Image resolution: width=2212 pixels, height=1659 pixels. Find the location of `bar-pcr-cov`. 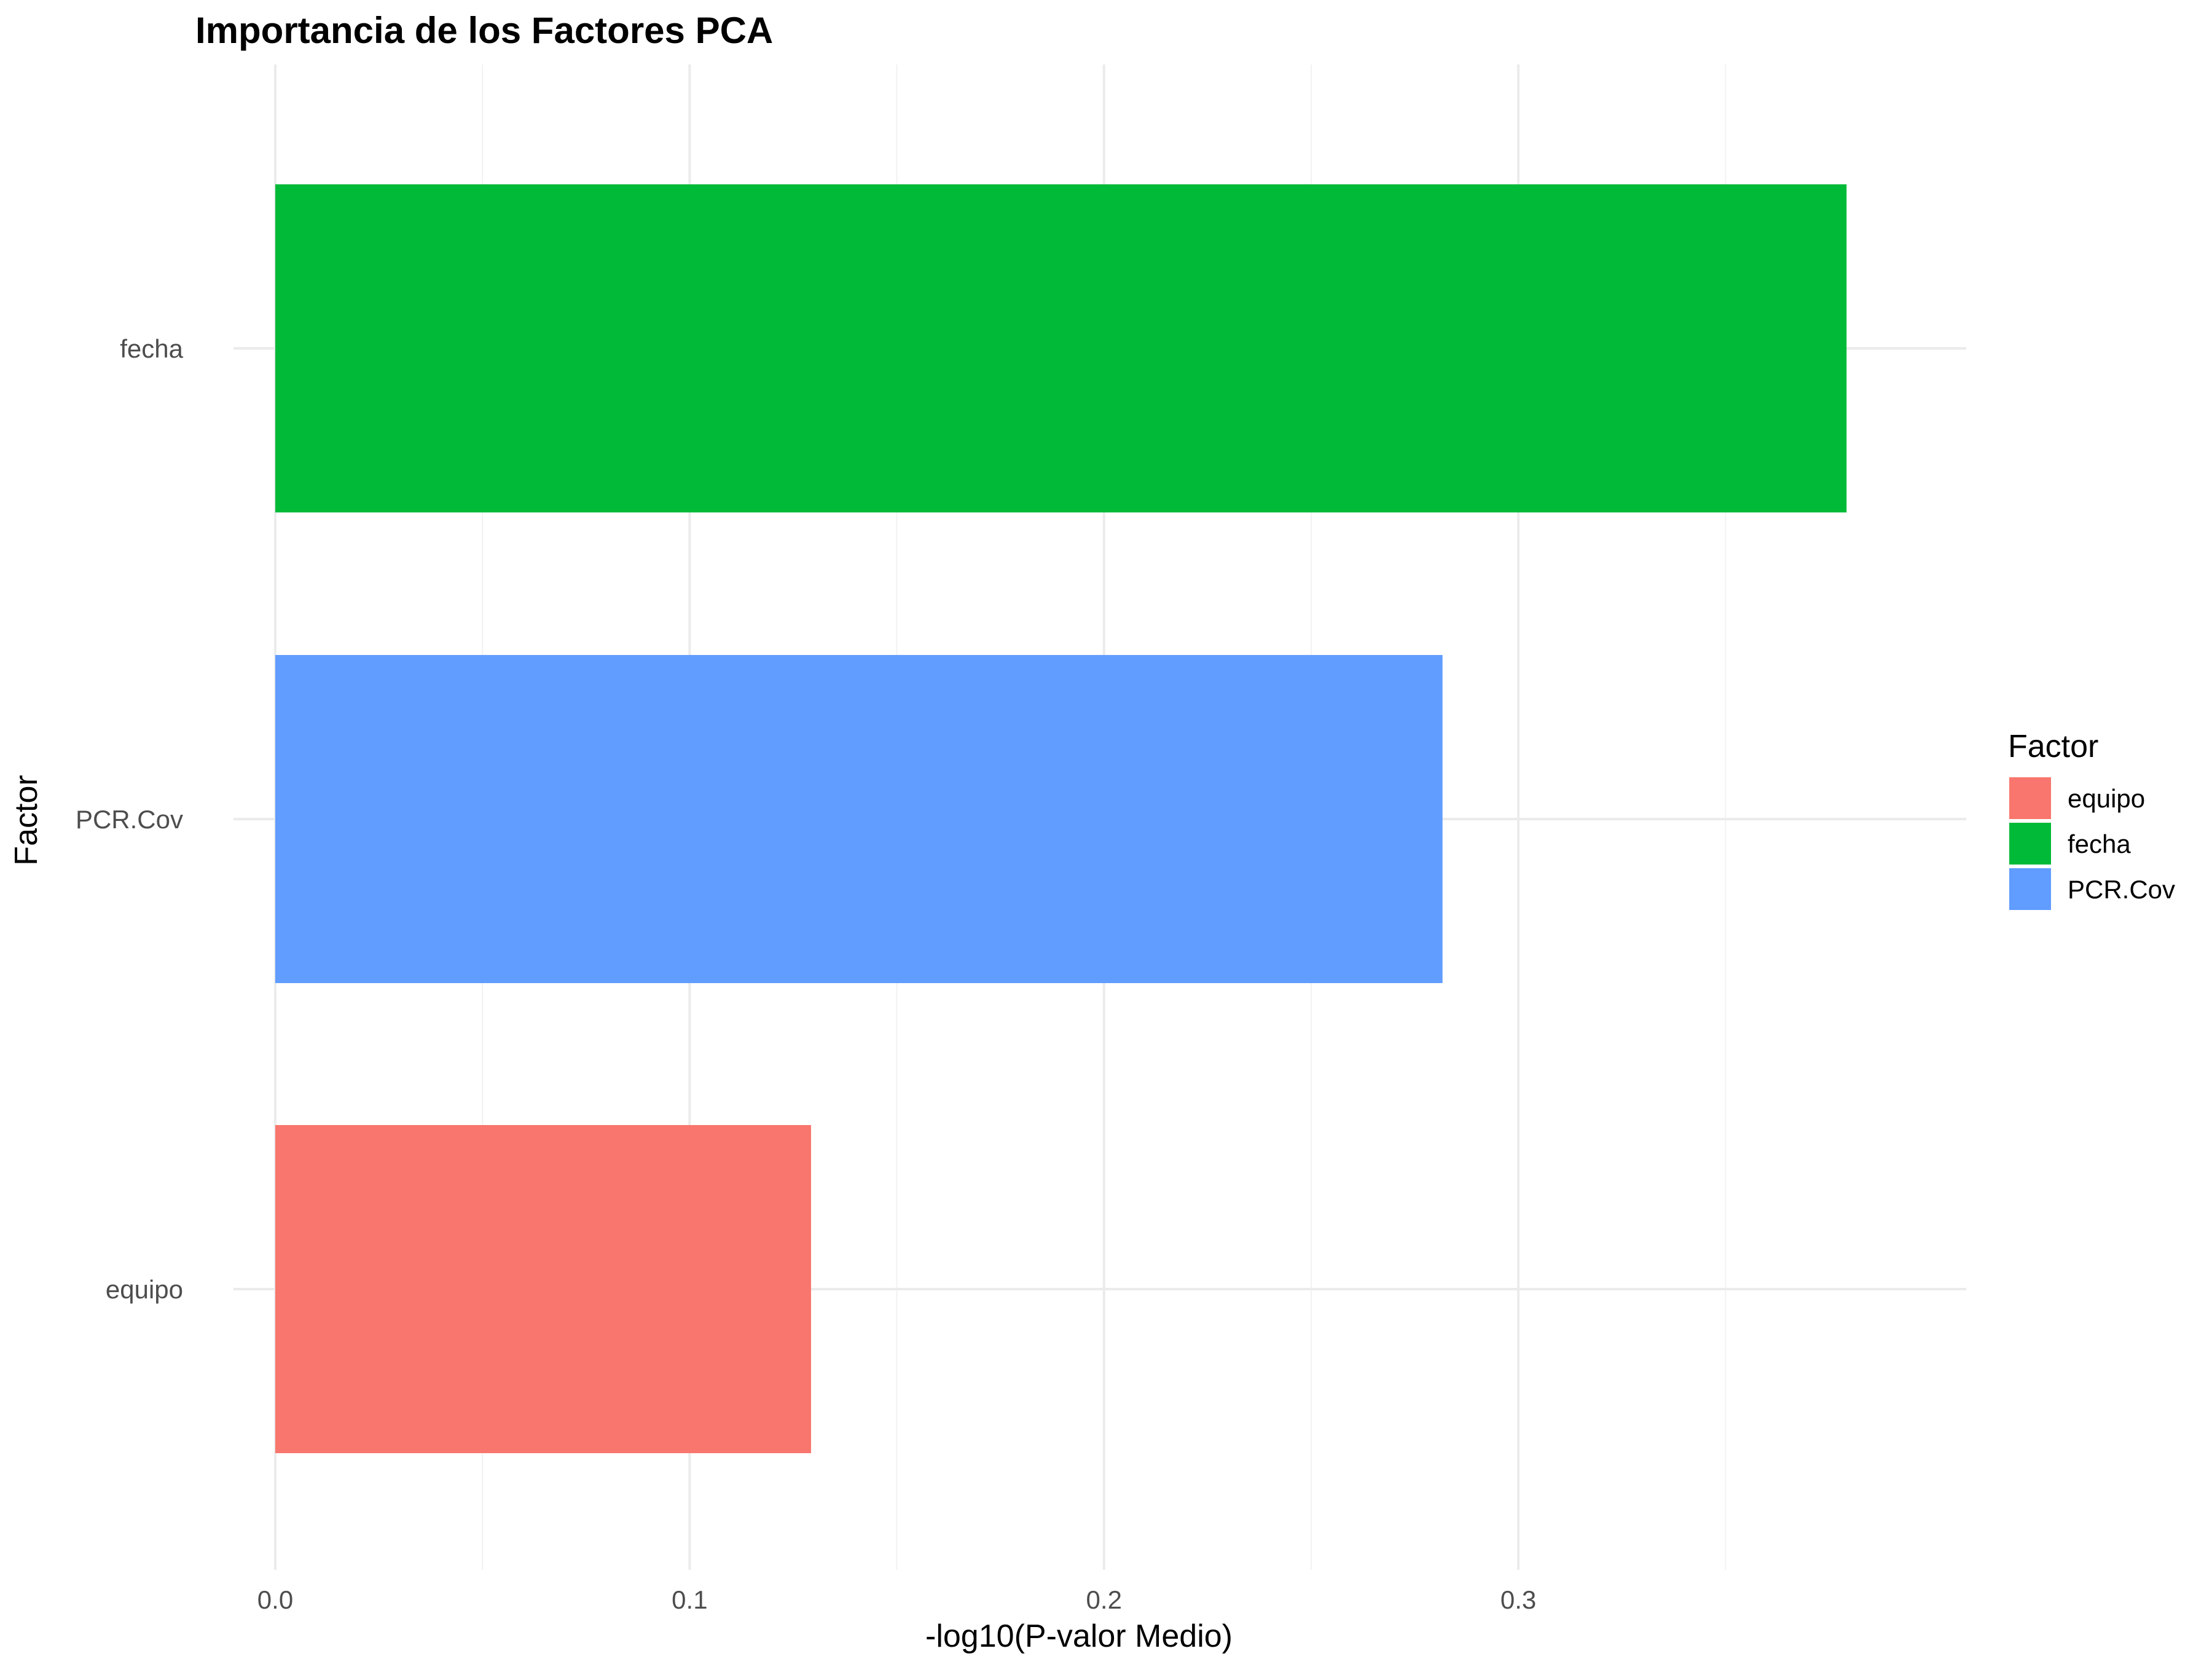

bar-pcr-cov is located at coordinates (859, 819).